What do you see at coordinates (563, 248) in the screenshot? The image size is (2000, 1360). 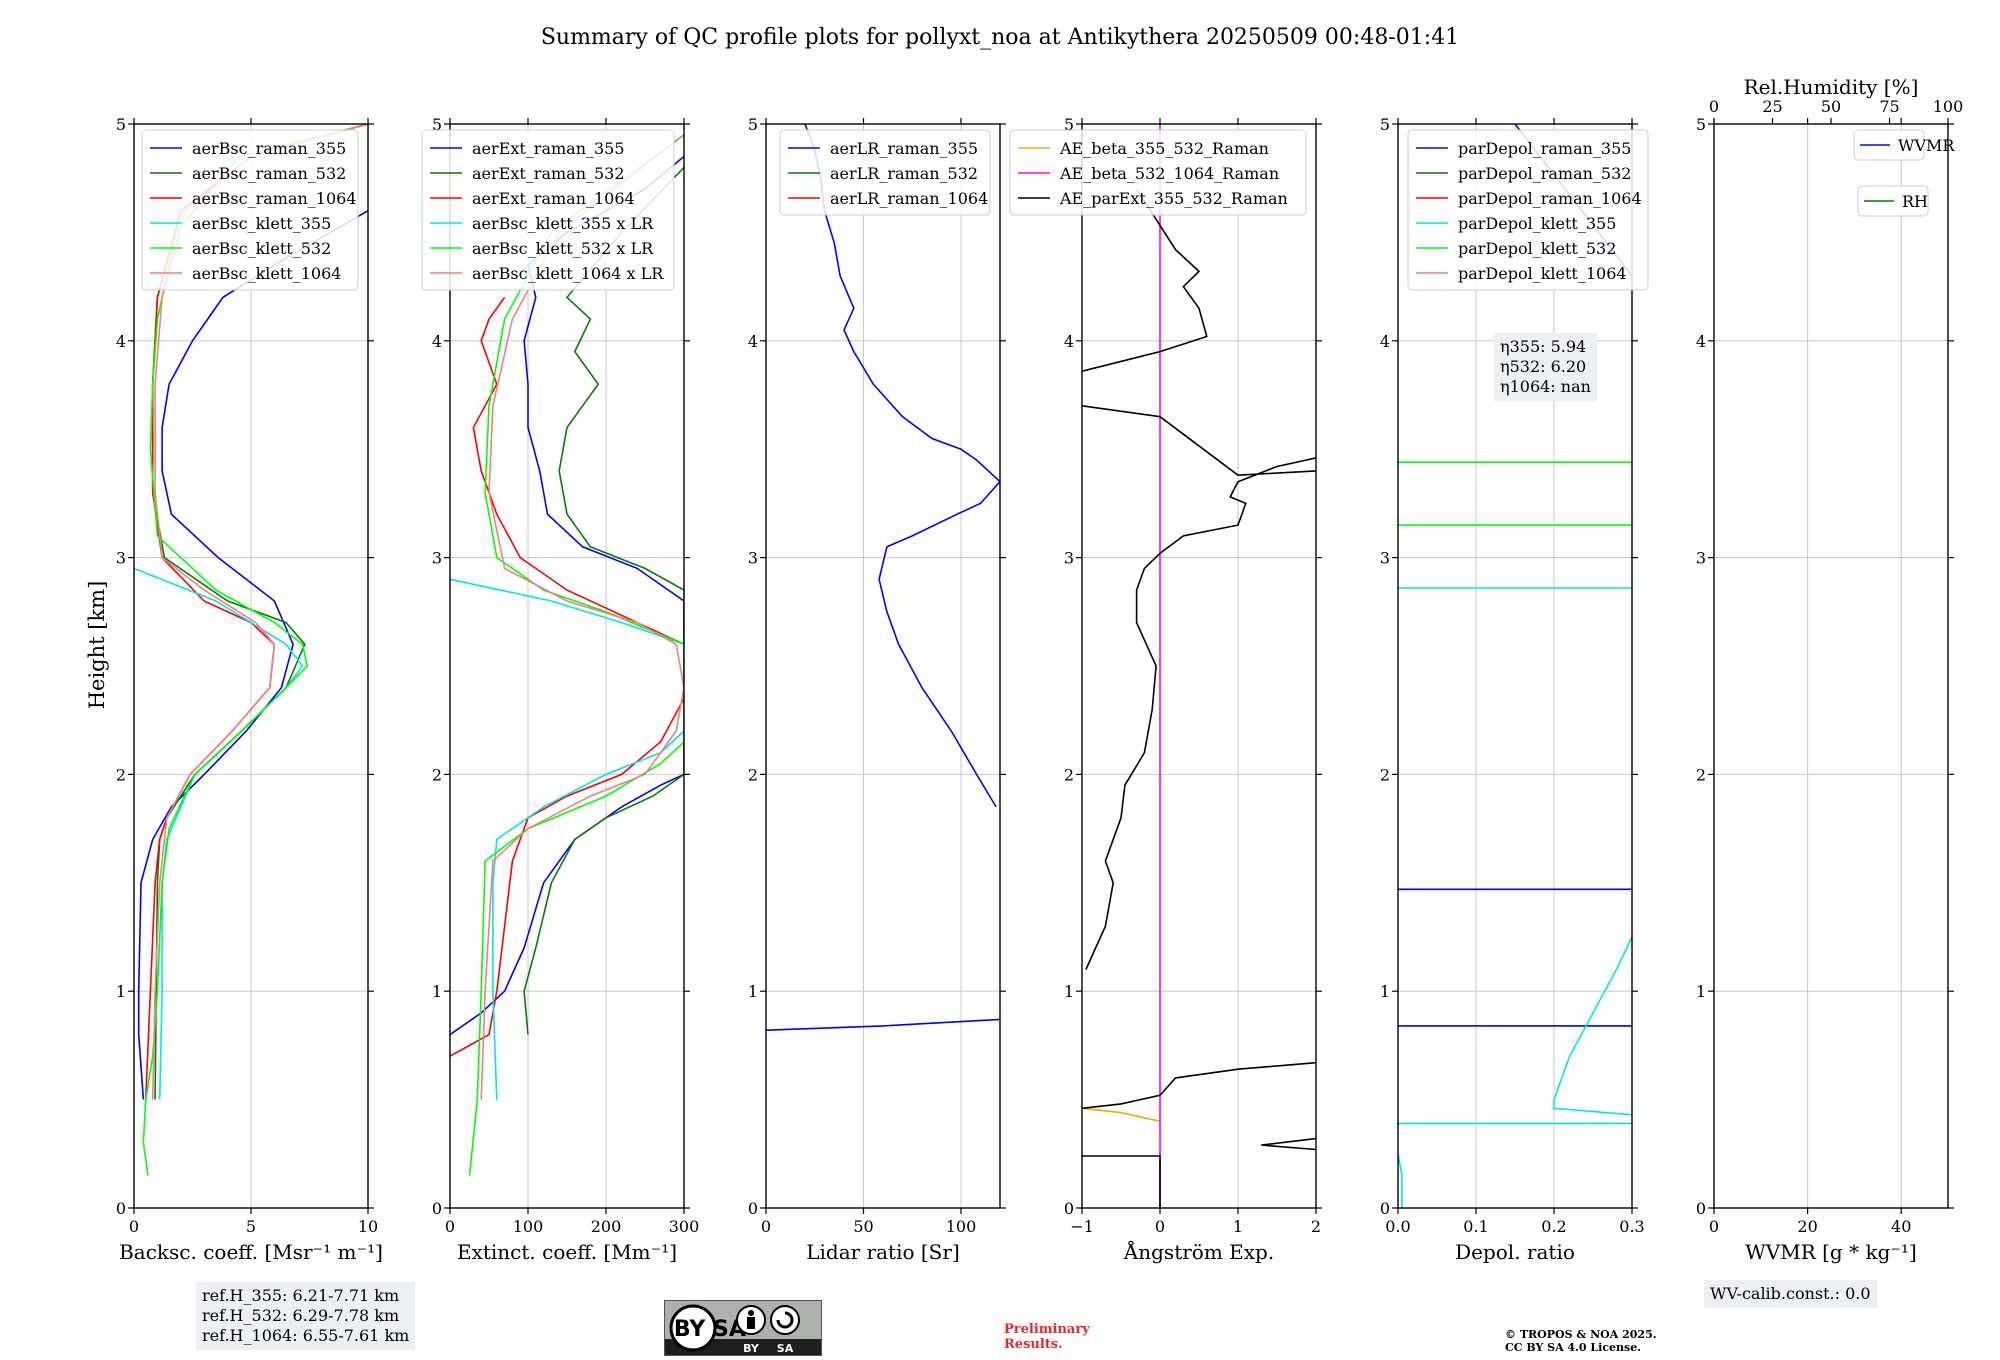 I see `legend-label-aerBsc_klett_532 x LR: aerBsc_klett_532 x LR` at bounding box center [563, 248].